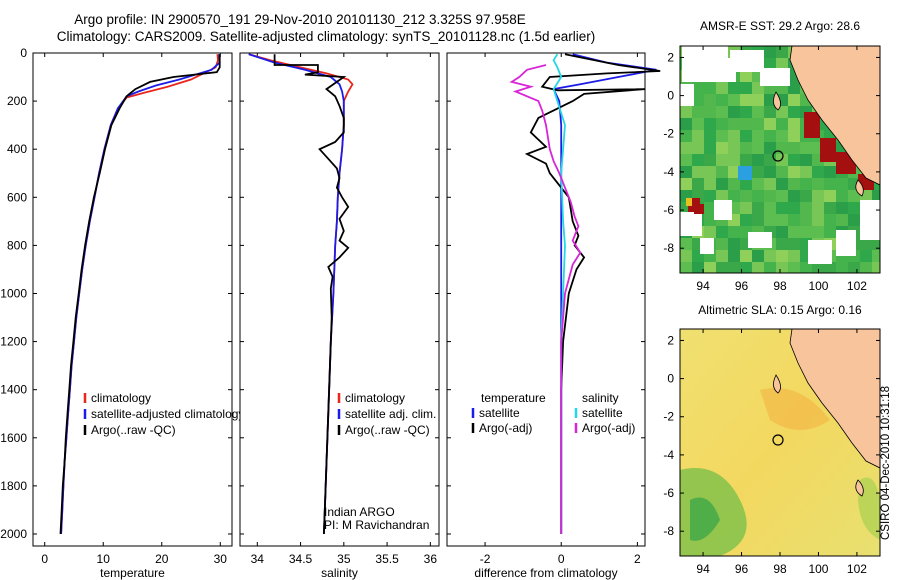 The width and height of the screenshot is (900, 580). Describe the element at coordinates (818, 286) in the screenshot. I see `map-x-tick-label: 100` at that location.